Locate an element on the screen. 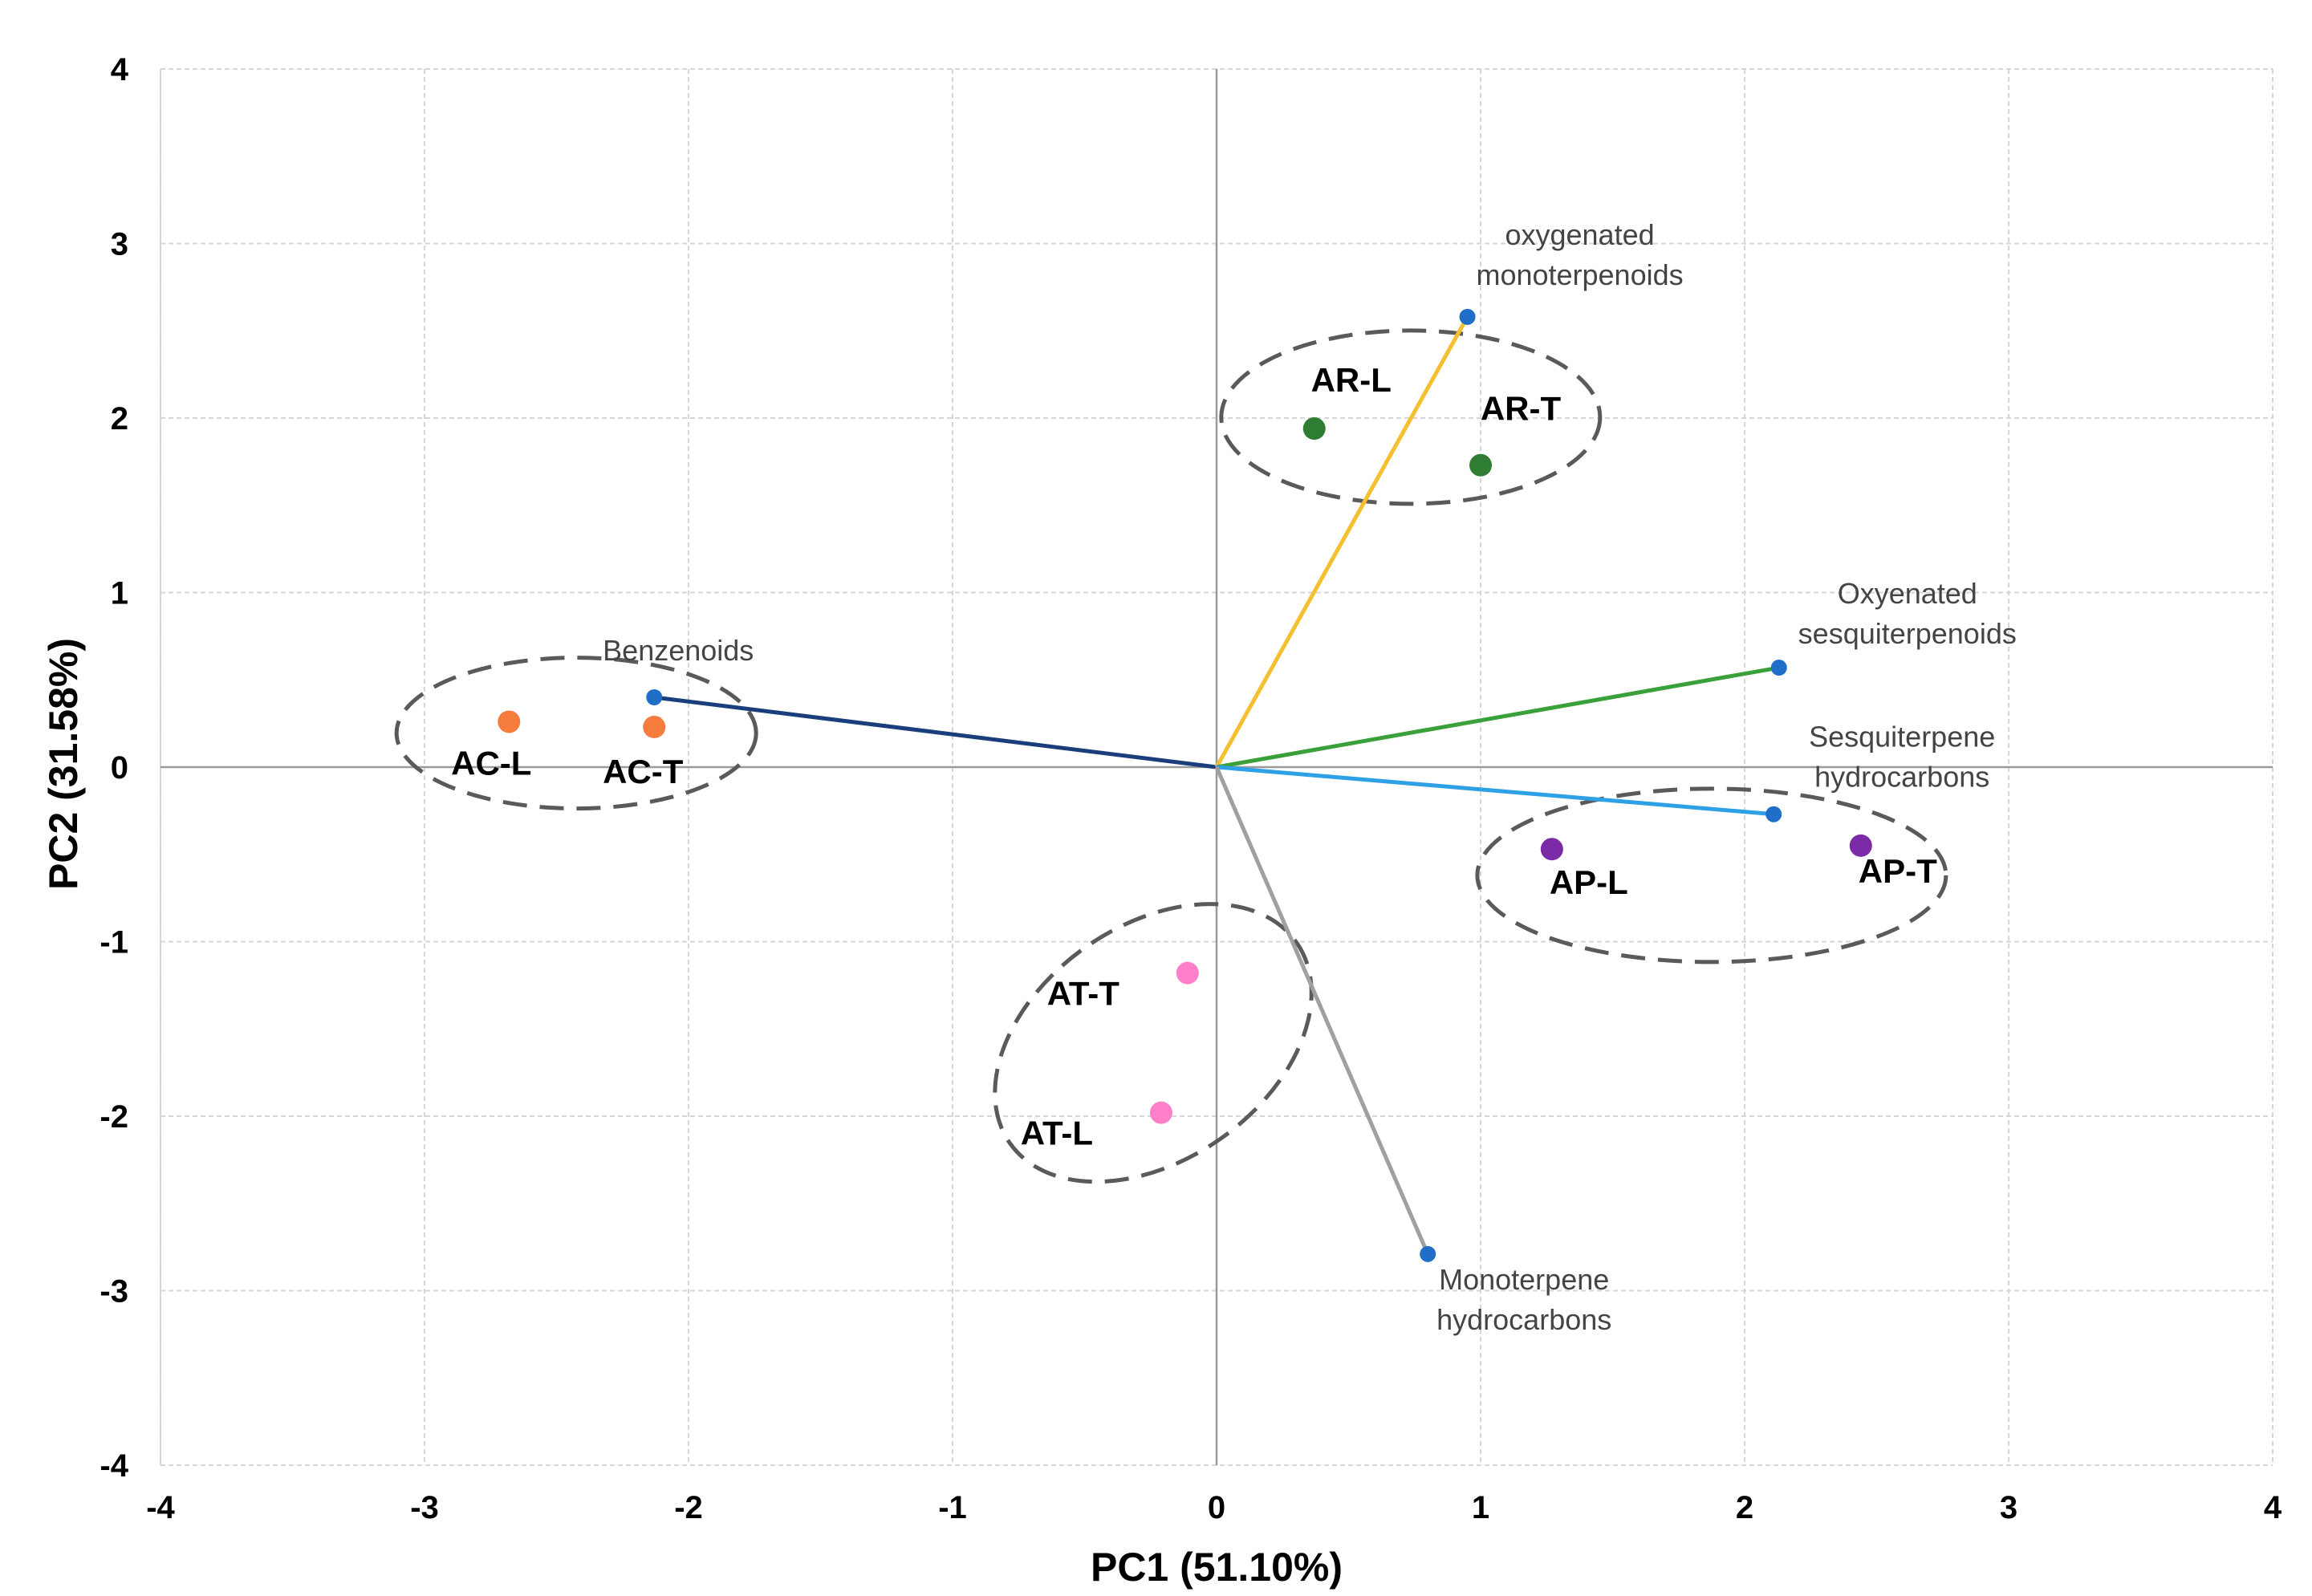 The image size is (2312, 1596). sample-label: AP-T is located at coordinates (1898, 871).